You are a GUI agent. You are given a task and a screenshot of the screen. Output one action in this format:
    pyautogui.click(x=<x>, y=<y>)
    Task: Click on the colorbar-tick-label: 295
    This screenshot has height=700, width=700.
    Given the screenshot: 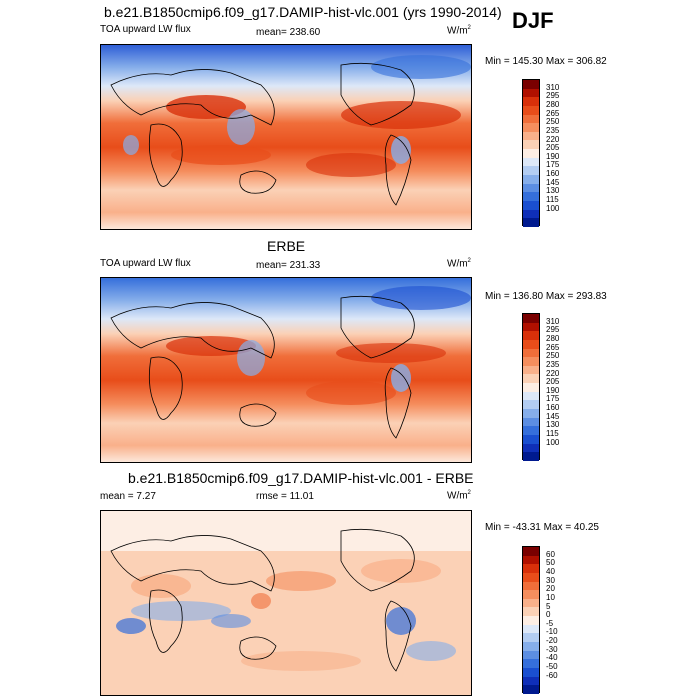 What is the action you would take?
    pyautogui.click(x=553, y=330)
    